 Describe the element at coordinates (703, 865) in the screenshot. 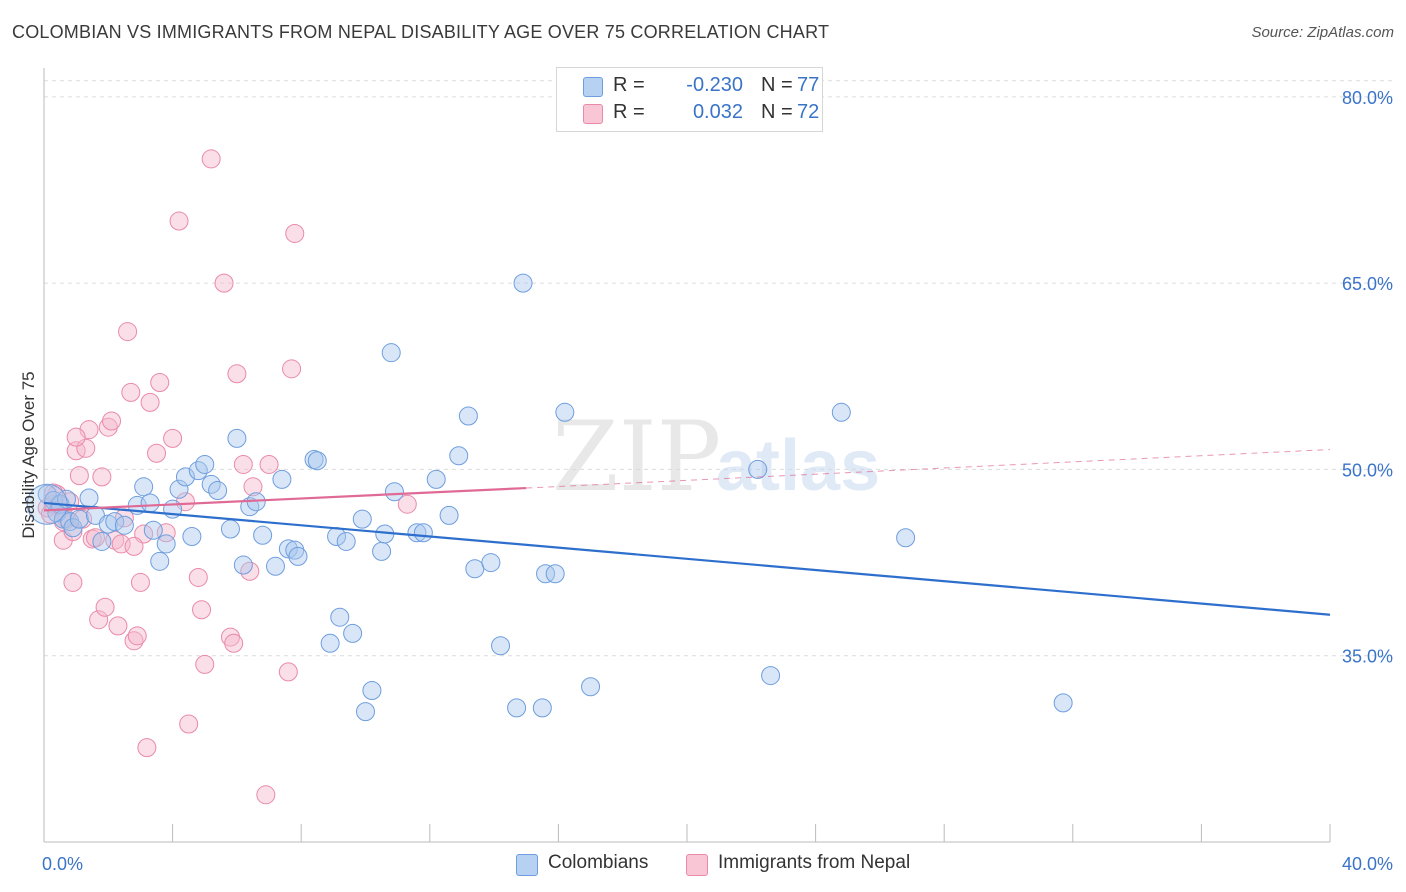

I see `bottom-legend: Colombians Immigrants from Nepal` at that location.